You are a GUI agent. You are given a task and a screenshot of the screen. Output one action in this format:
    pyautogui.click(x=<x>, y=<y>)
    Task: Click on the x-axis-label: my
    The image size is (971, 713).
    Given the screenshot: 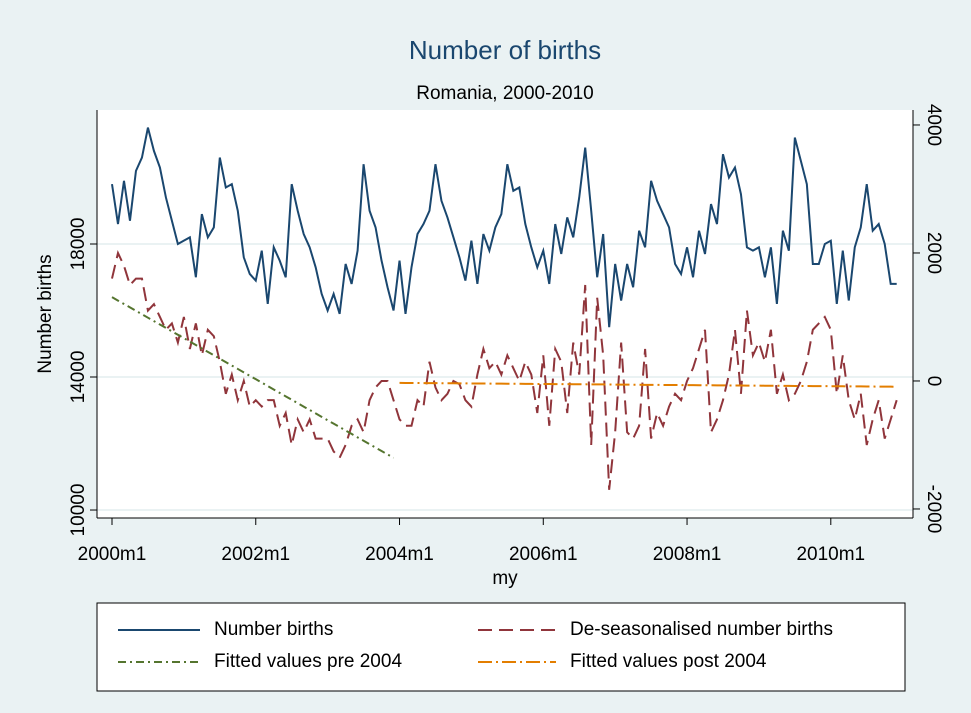 What is the action you would take?
    pyautogui.click(x=505, y=578)
    